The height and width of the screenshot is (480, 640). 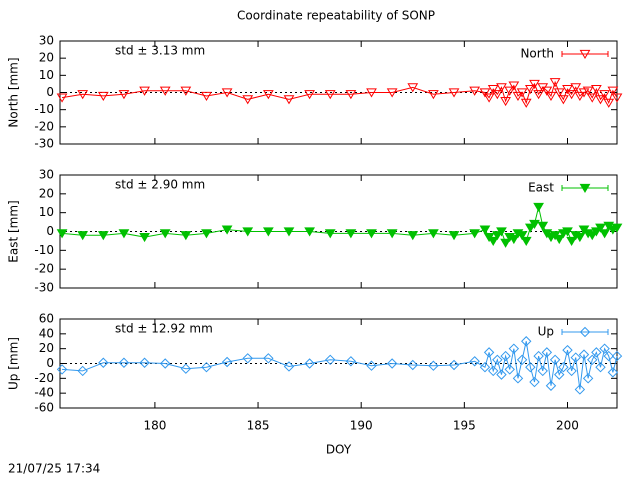 What do you see at coordinates (537, 54) in the screenshot?
I see `legend-label: North` at bounding box center [537, 54].